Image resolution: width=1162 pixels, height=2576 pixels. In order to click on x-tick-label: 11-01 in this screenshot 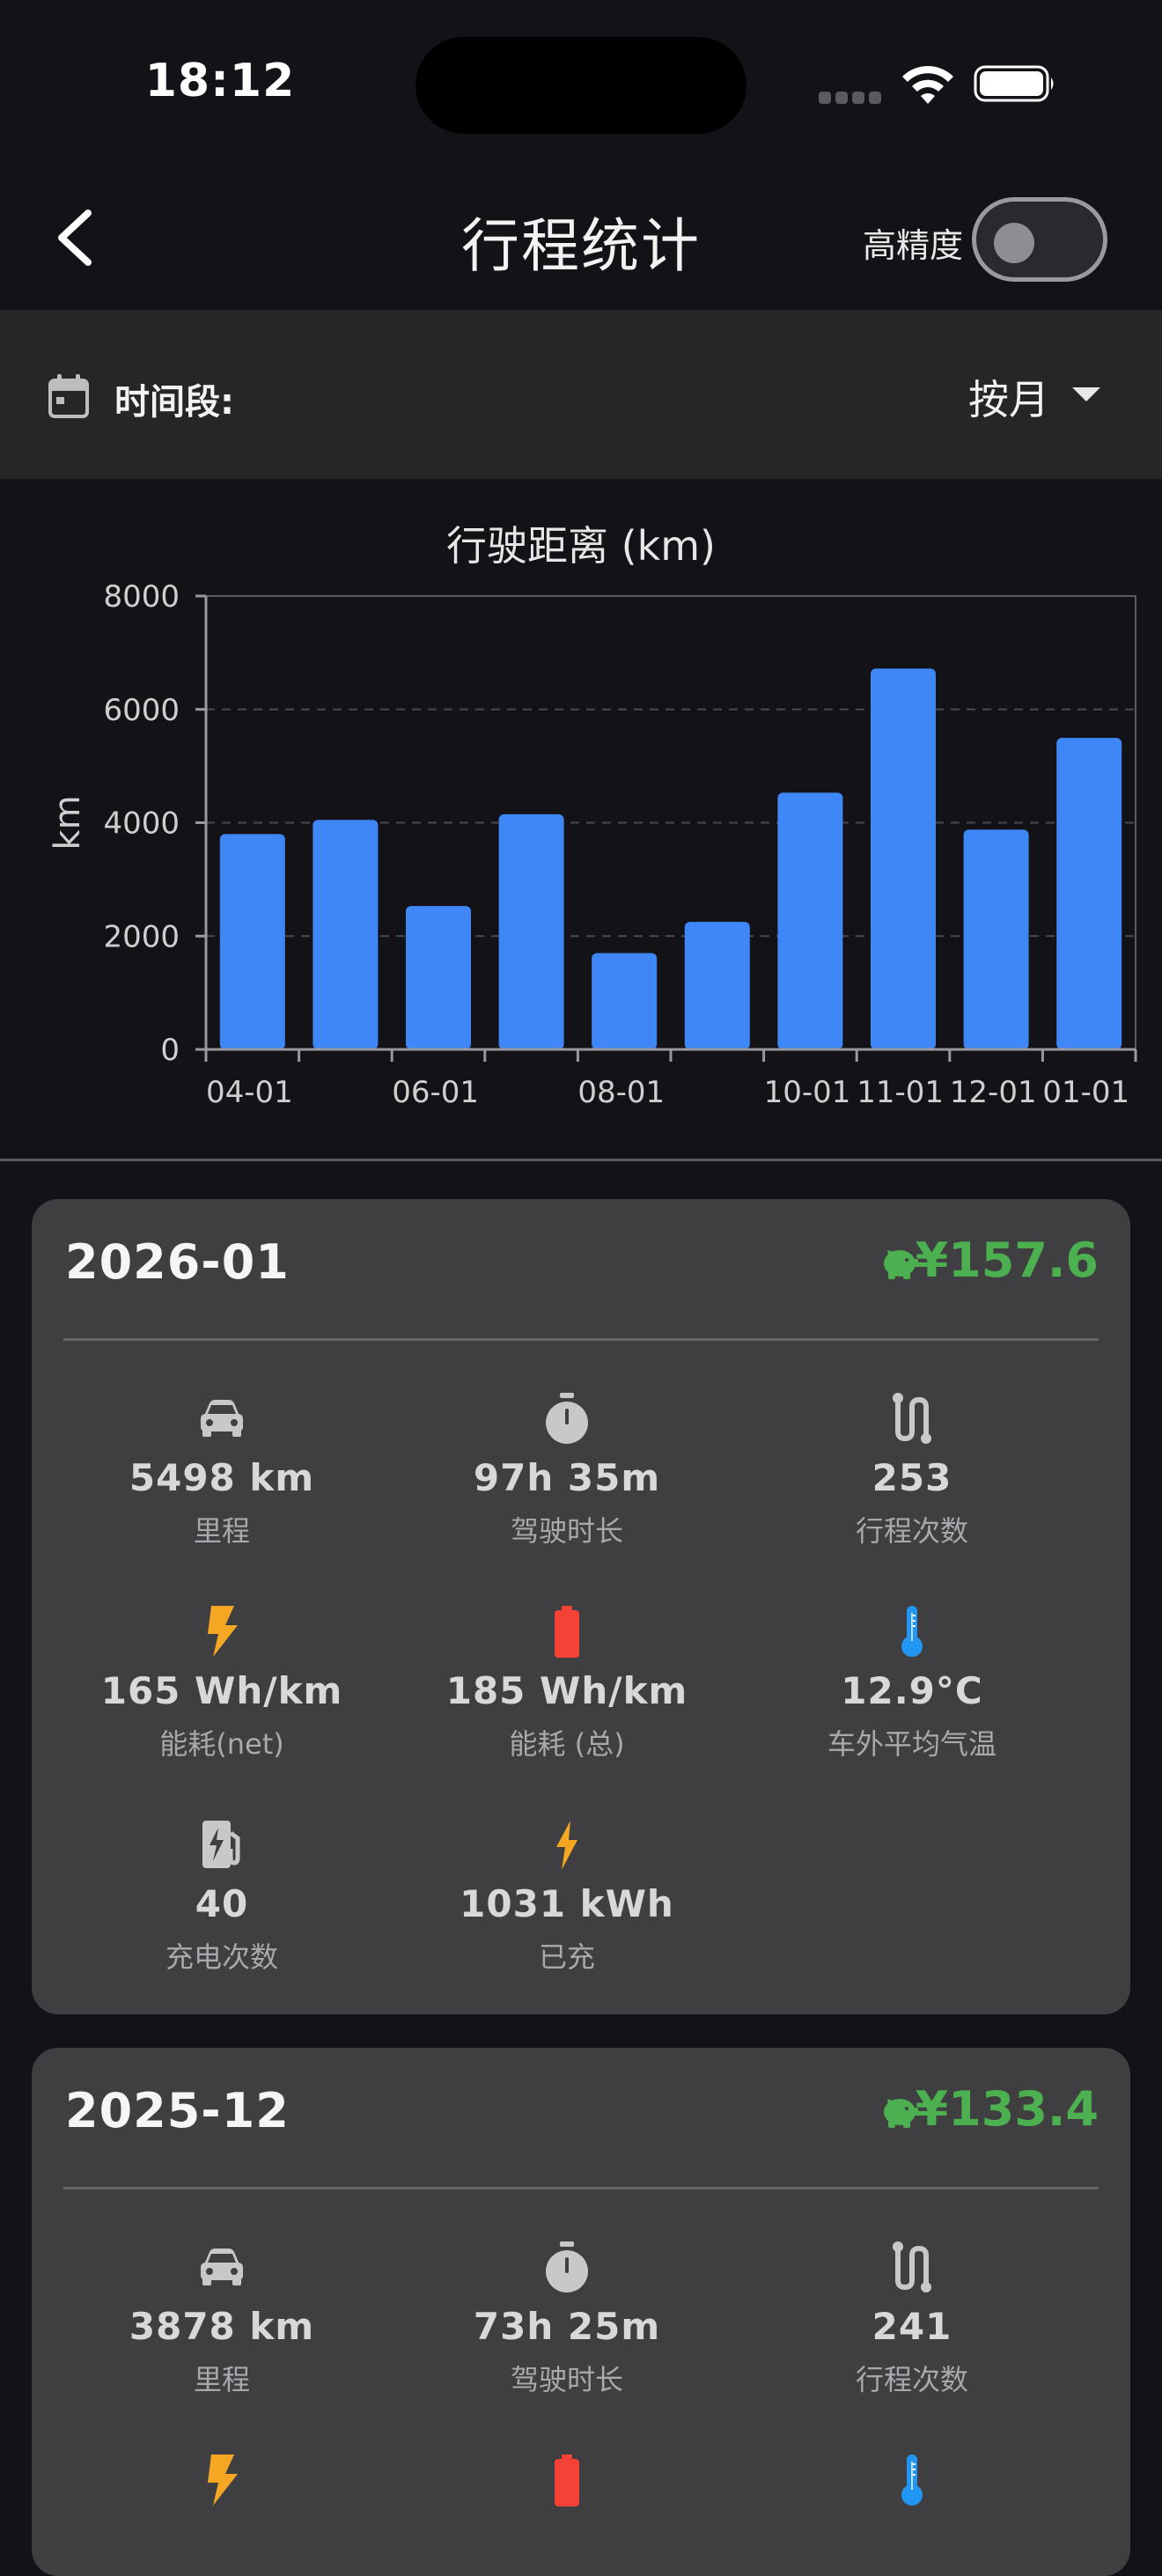, I will do `click(900, 1092)`.